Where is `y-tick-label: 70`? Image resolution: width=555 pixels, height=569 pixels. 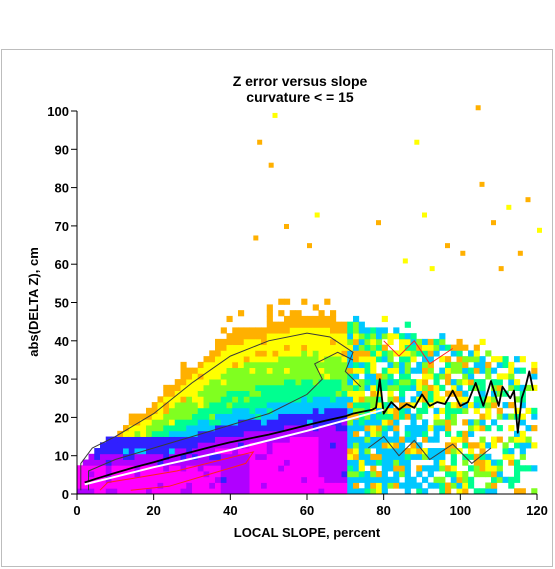 y-tick-label: 70 is located at coordinates (62, 226).